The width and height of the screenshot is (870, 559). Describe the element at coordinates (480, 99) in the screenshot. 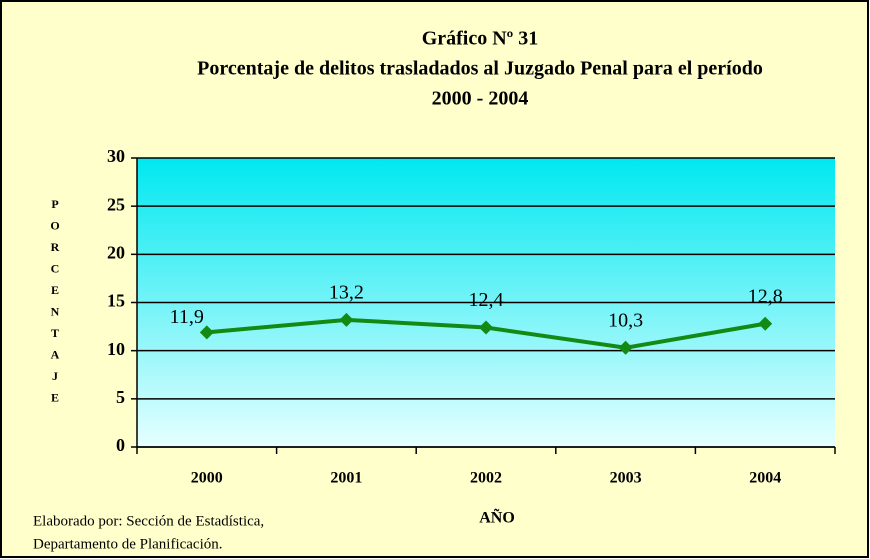

I see `chart-subtitle: 2000 - 2004` at that location.